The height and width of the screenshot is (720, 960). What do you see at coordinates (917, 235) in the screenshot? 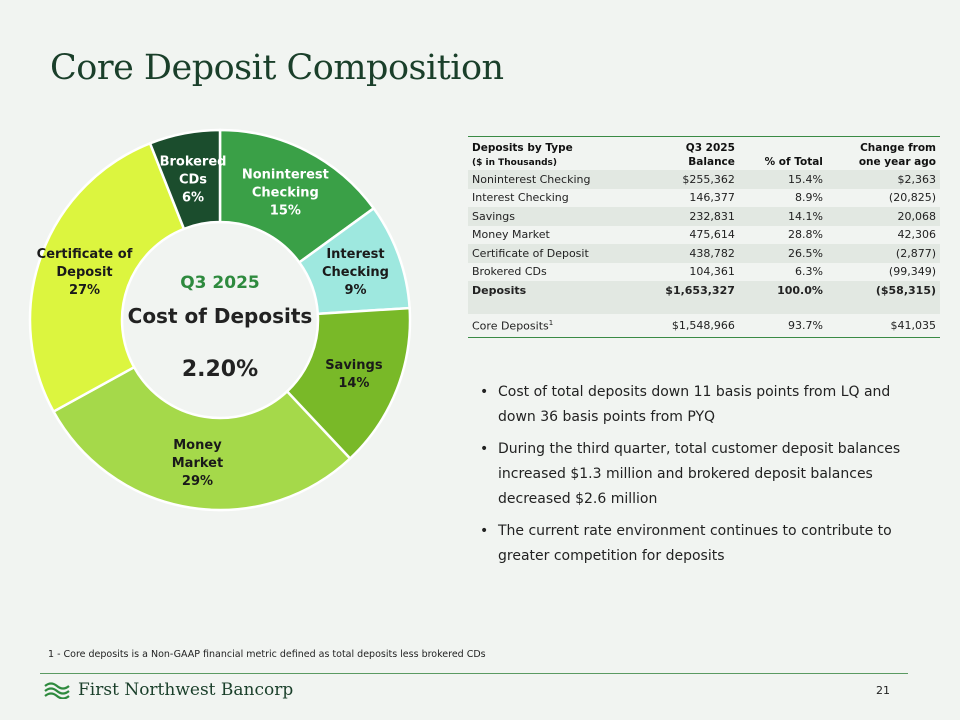
I see `row-change: 42,306` at bounding box center [917, 235].